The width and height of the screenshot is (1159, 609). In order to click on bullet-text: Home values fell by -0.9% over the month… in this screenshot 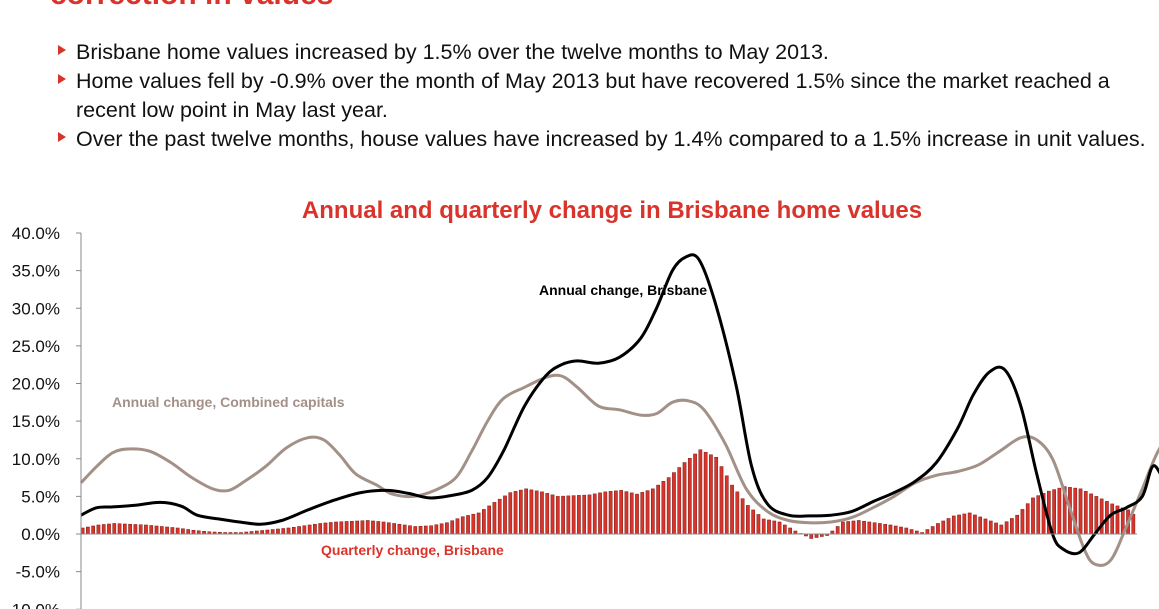, I will do `click(593, 95)`.